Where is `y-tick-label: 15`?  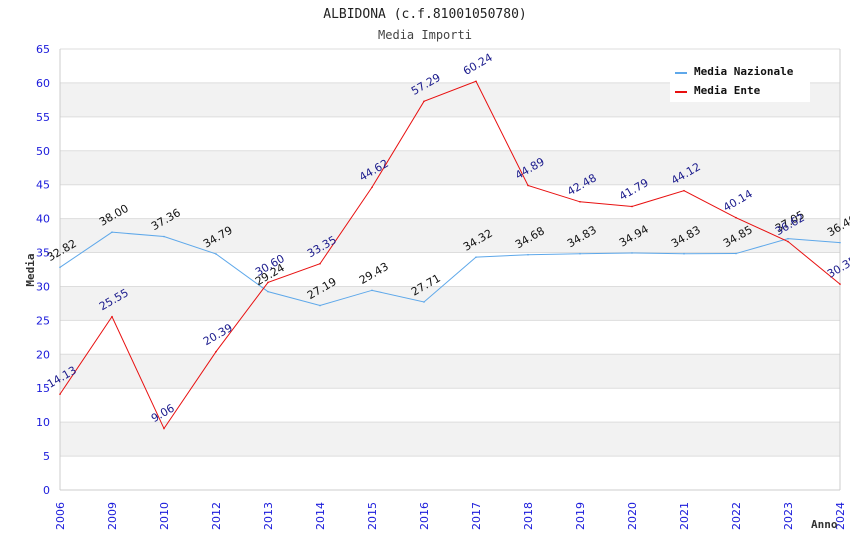
y-tick-label: 15 is located at coordinates (43, 388).